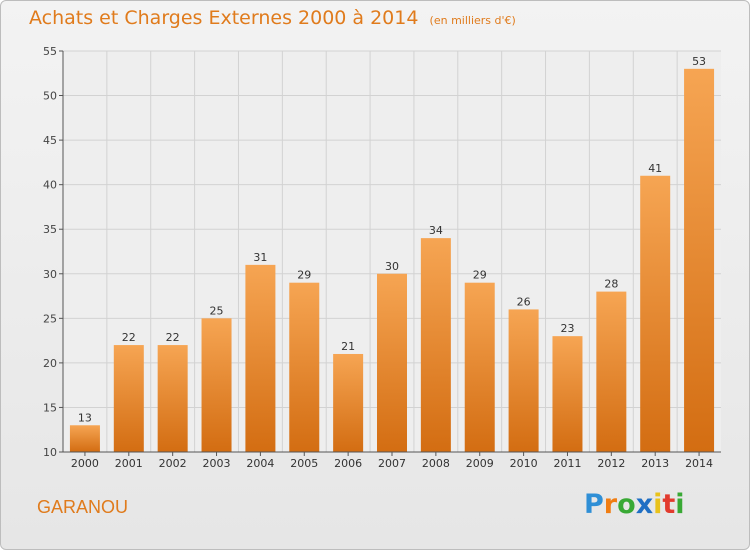 This screenshot has width=750, height=550. What do you see at coordinates (129, 337) in the screenshot?
I see `value-label-2001: 22` at bounding box center [129, 337].